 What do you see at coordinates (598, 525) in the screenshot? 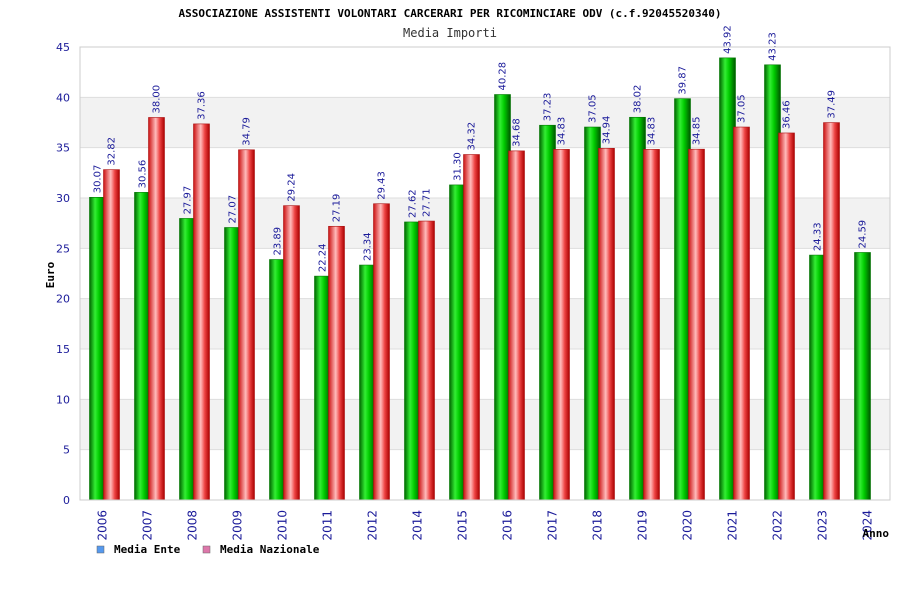
I see `x-tick-label: 2018` at bounding box center [598, 525].